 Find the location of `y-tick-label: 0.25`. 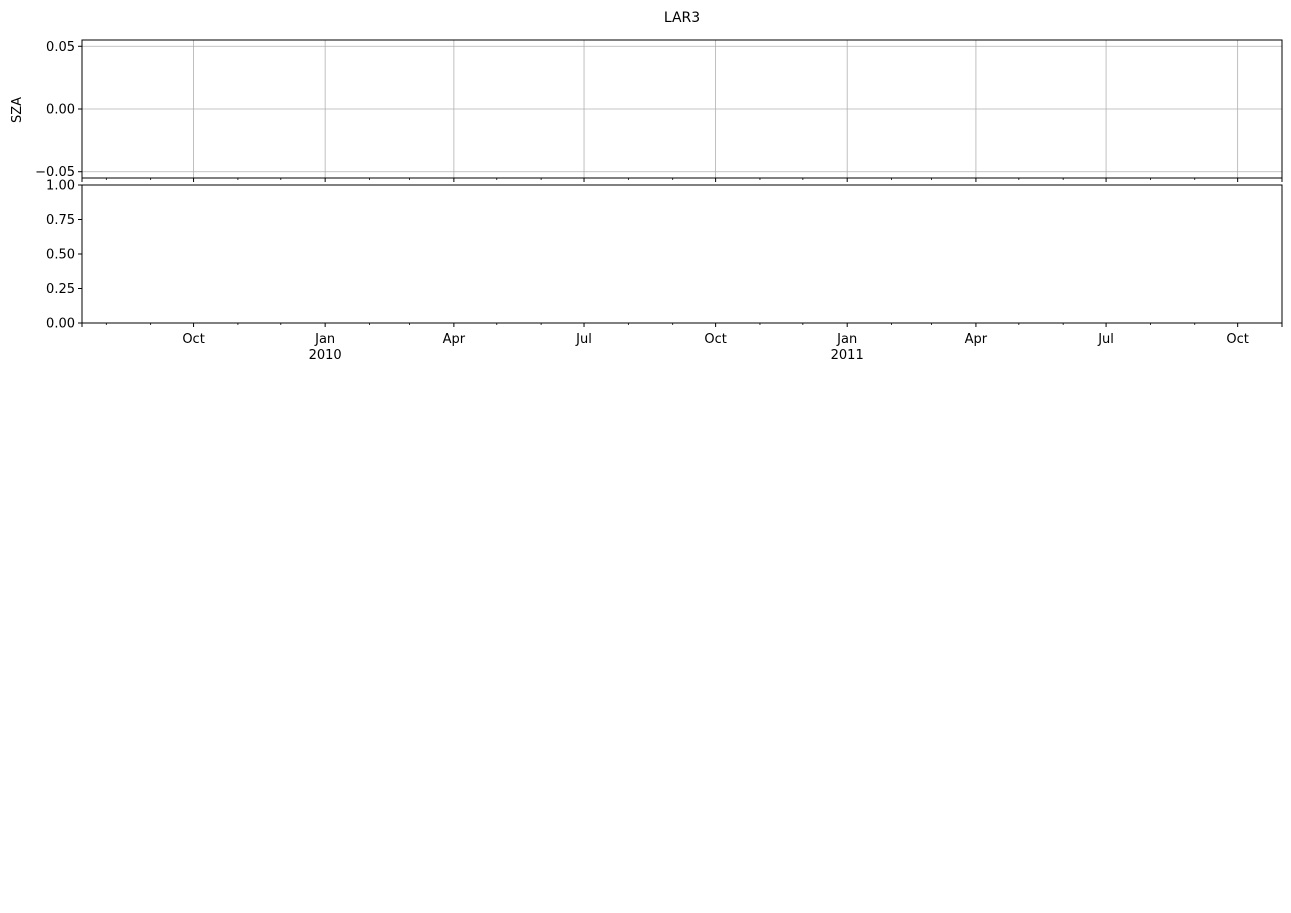

y-tick-label: 0.25 is located at coordinates (60, 289).